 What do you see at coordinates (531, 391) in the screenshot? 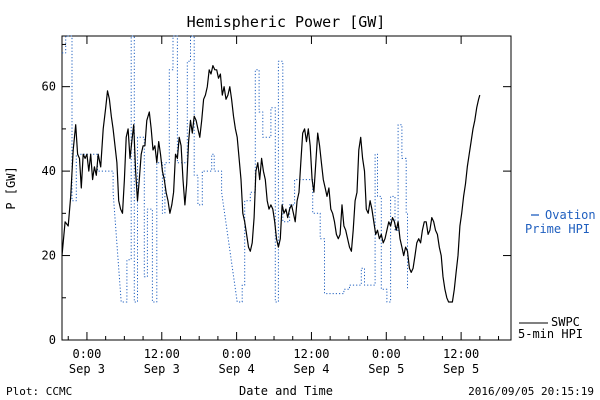
I see `plot-timestamp: 2016/09/05 20:15:19` at bounding box center [531, 391].